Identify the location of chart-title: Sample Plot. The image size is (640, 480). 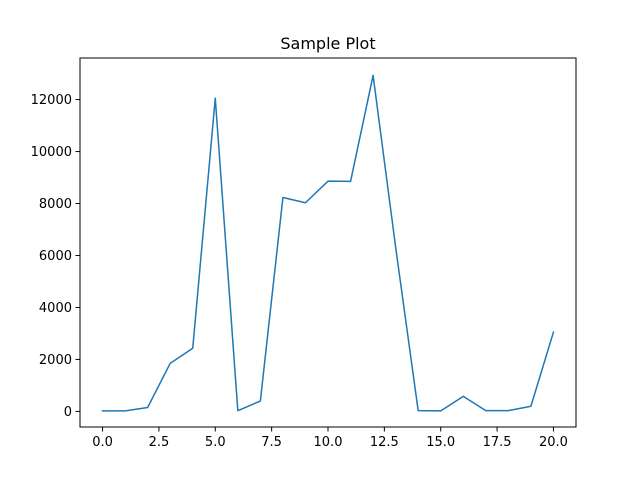
(327, 43).